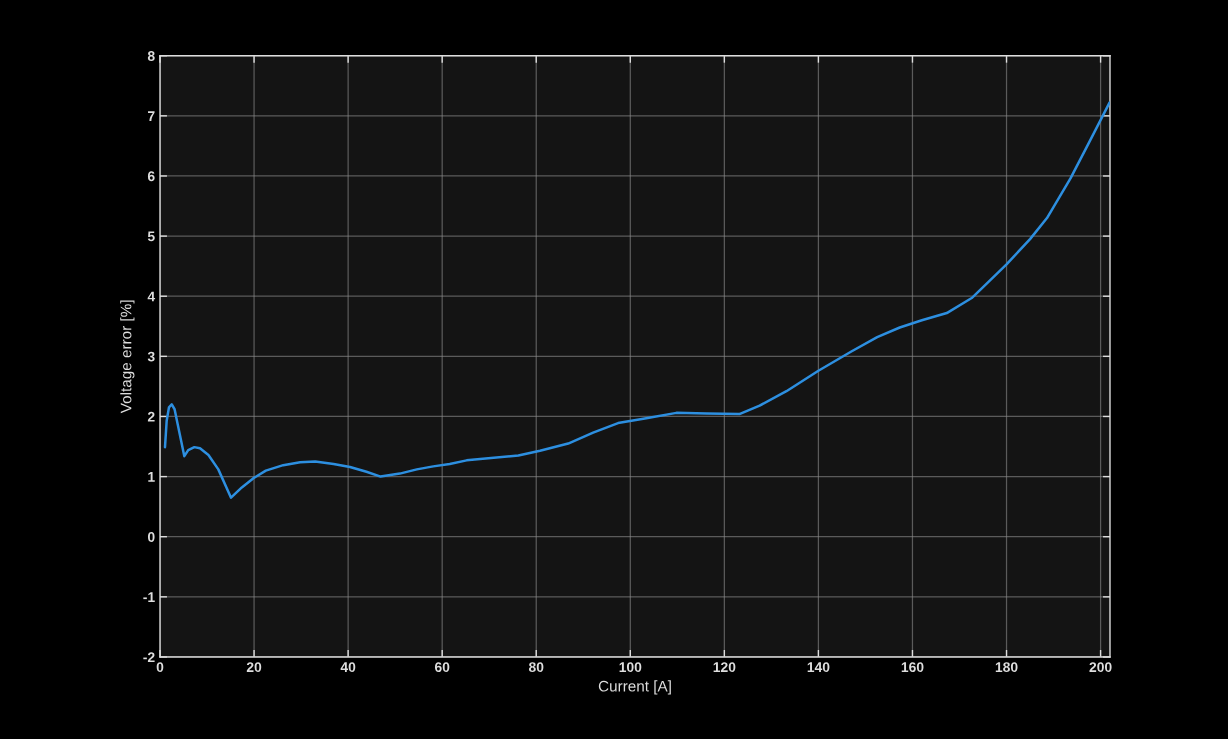 The height and width of the screenshot is (739, 1228). What do you see at coordinates (634, 687) in the screenshot?
I see `x-axis-title: Current [A]` at bounding box center [634, 687].